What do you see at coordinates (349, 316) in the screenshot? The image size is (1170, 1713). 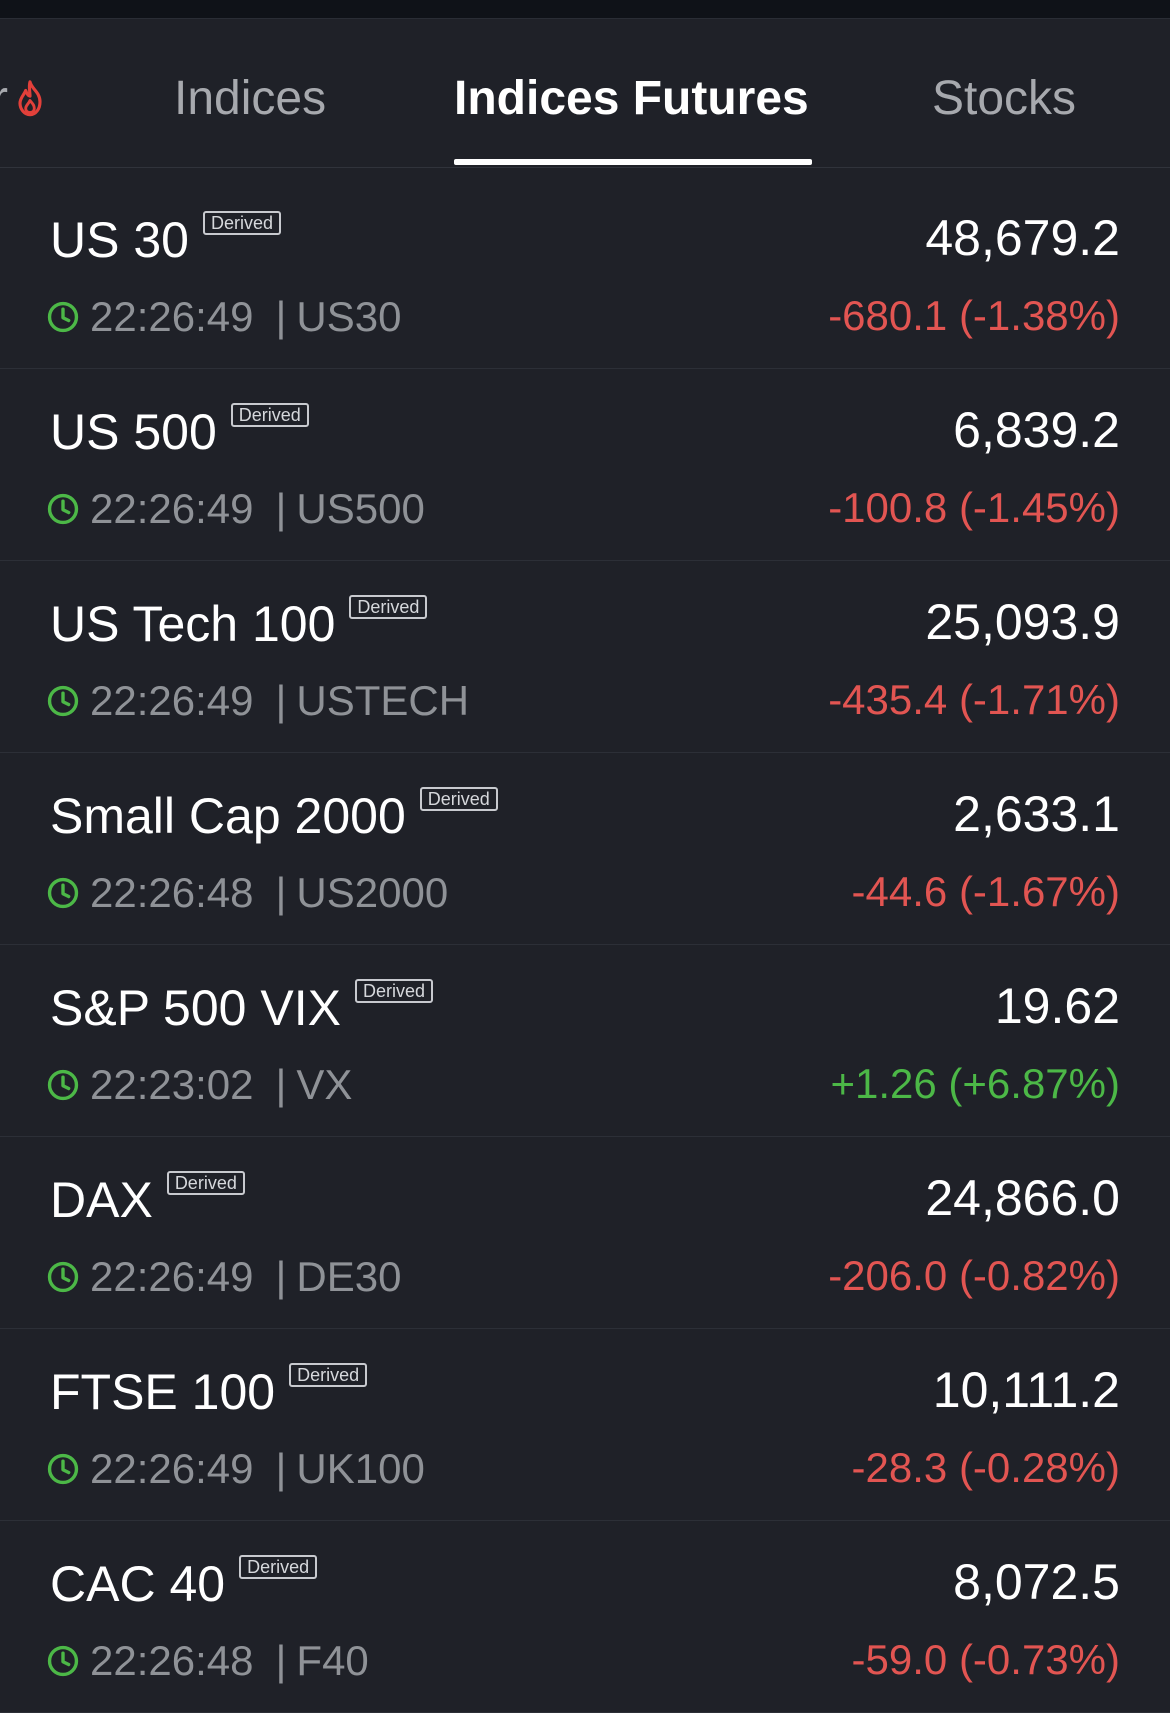 I see `instrument-symbol: US30` at bounding box center [349, 316].